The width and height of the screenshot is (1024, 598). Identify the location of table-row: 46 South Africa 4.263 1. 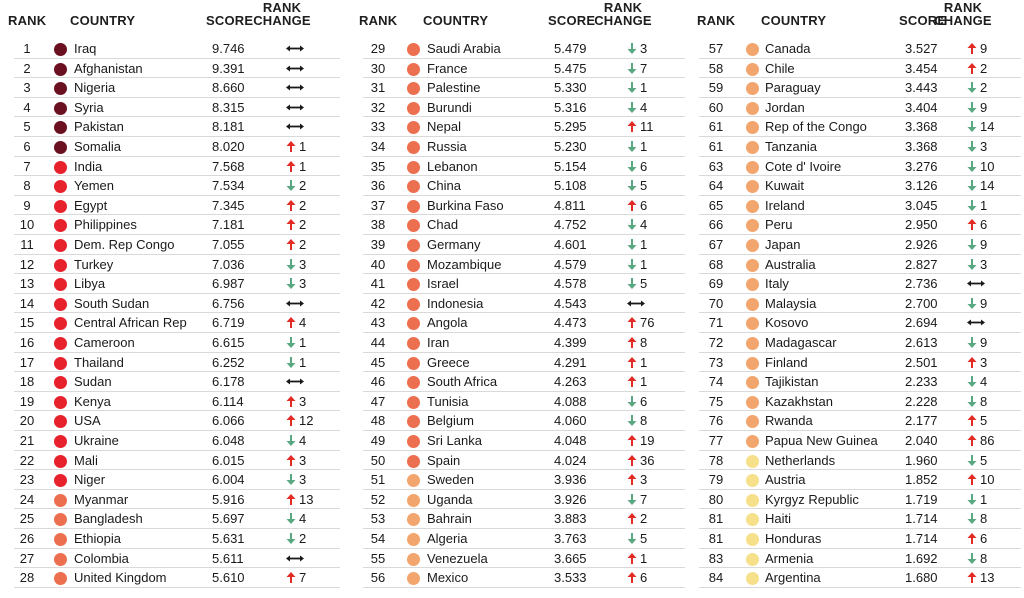
(522, 382).